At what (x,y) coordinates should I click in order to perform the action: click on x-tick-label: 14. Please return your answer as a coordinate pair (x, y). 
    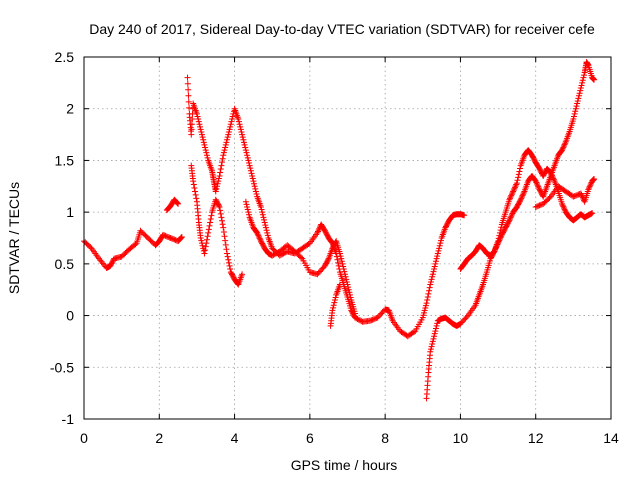
    Looking at the image, I should click on (611, 438).